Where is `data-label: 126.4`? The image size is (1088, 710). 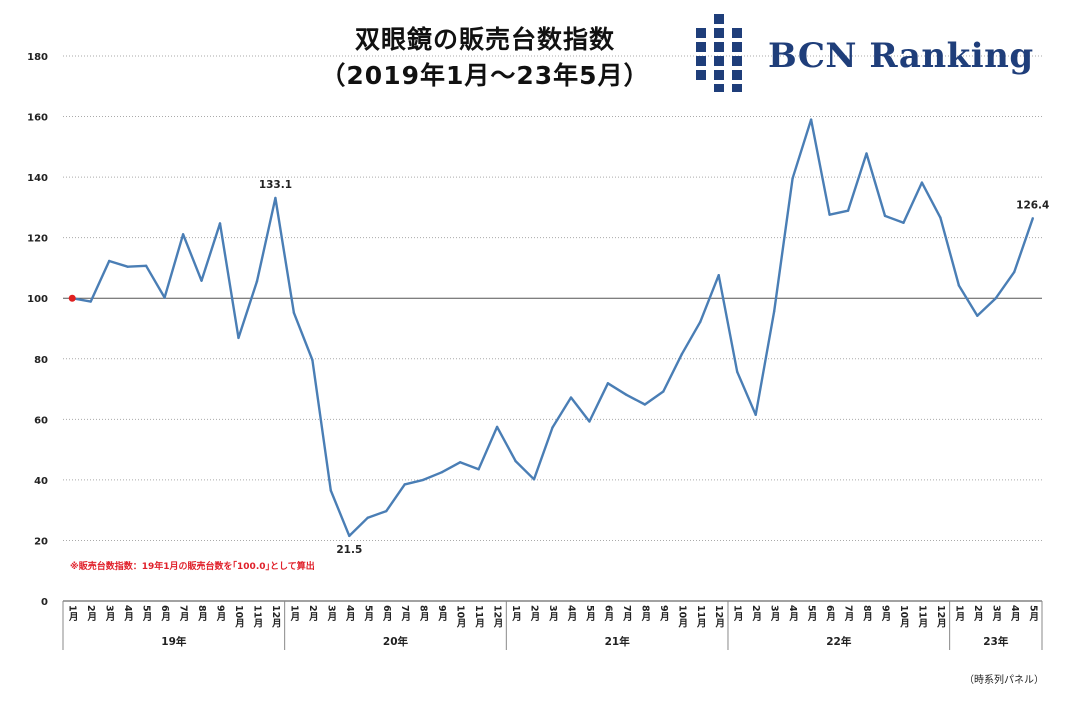
data-label: 126.4 is located at coordinates (1032, 205).